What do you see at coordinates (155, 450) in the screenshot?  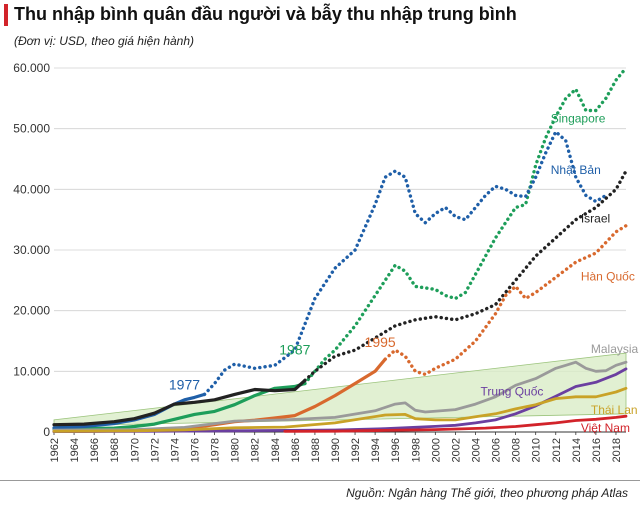 I see `x-tick-label: 1972` at bounding box center [155, 450].